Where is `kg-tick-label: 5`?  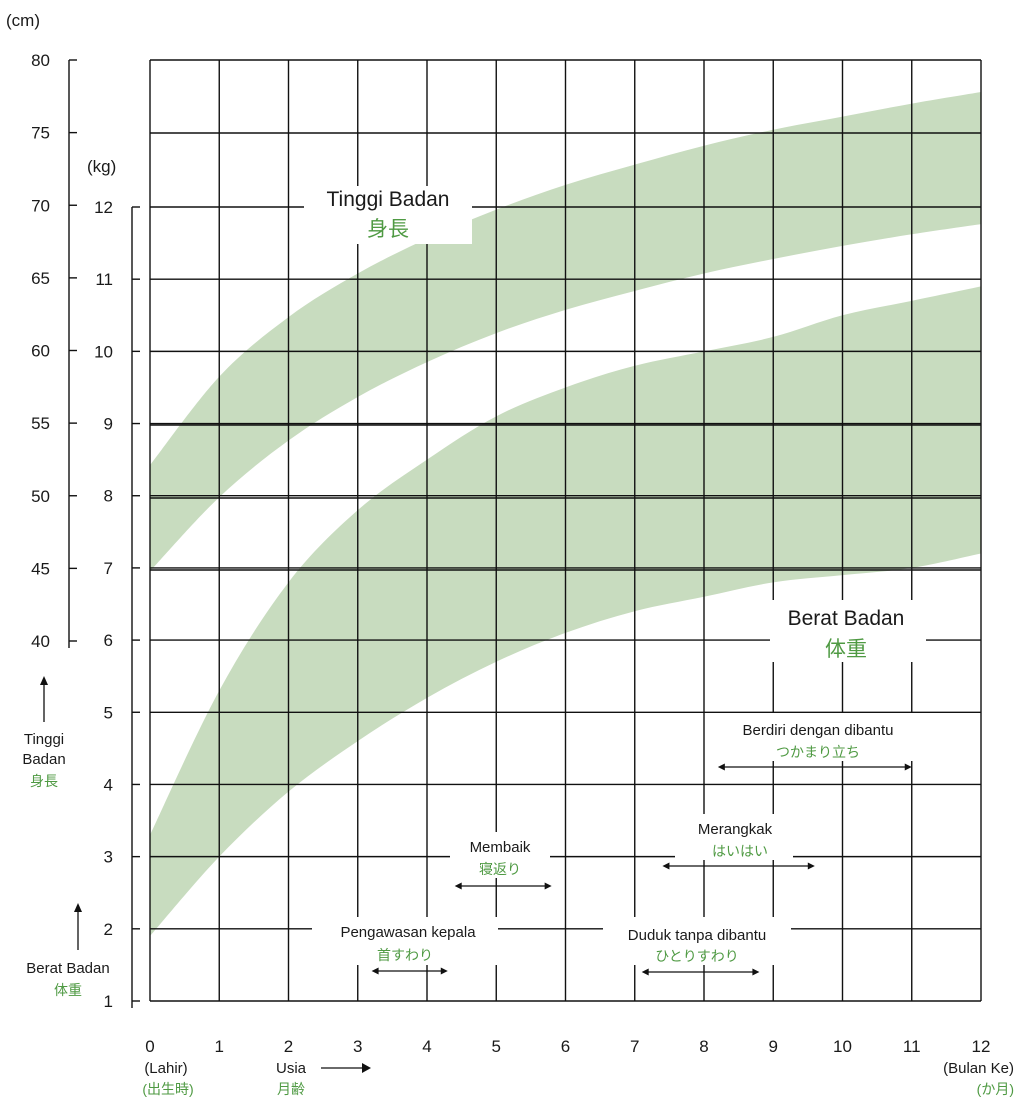 kg-tick-label: 5 is located at coordinates (108, 712).